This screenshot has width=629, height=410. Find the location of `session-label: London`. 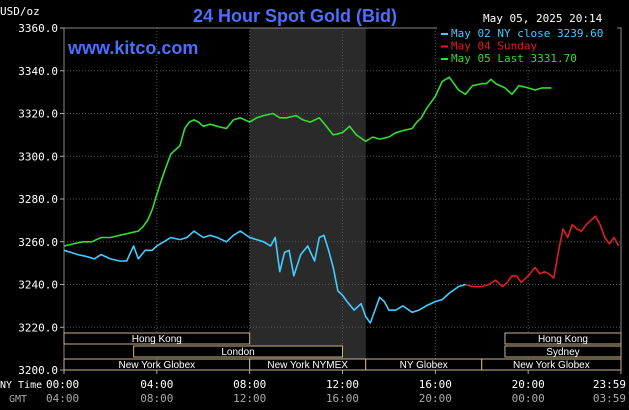

session-label: London is located at coordinates (237, 352).